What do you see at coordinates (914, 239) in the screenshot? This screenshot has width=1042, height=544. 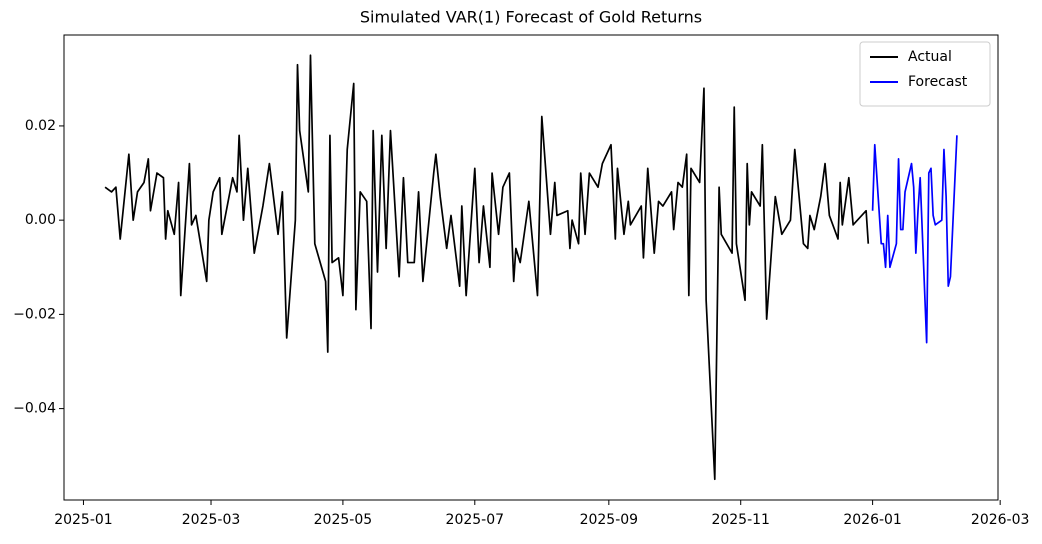 I see `series-line` at bounding box center [914, 239].